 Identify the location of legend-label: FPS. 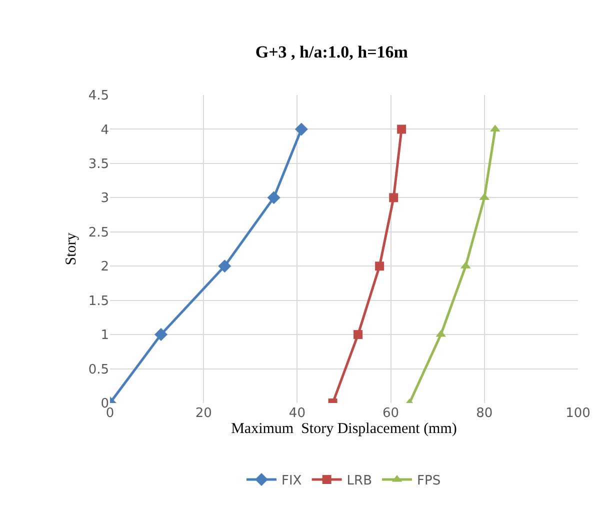
(429, 481).